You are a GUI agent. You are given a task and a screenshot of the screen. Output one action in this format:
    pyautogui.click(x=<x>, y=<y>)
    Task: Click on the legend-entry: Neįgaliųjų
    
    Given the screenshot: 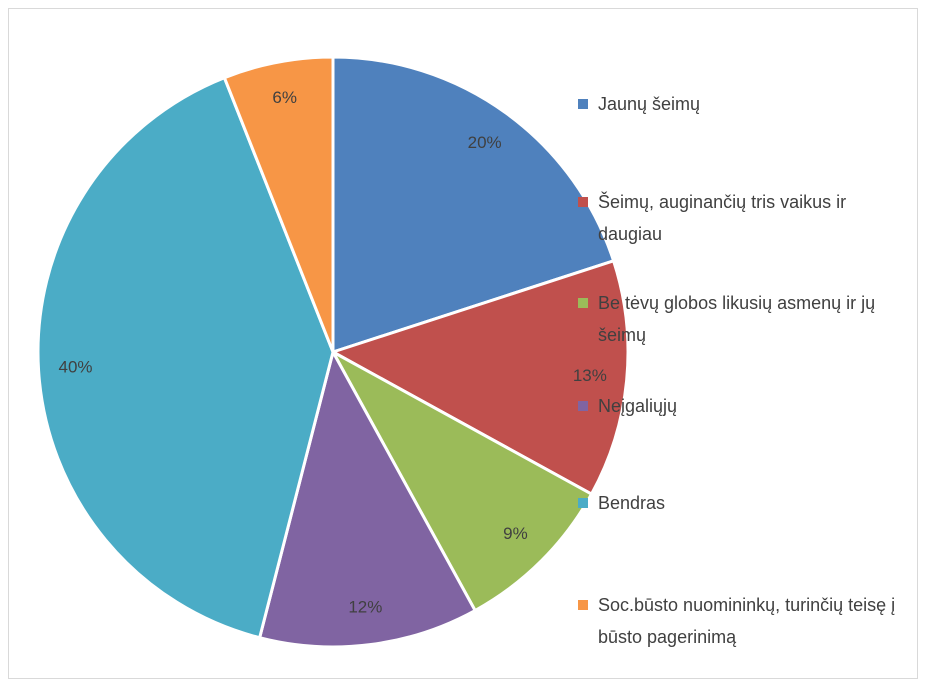 What is the action you would take?
    pyautogui.click(x=743, y=406)
    